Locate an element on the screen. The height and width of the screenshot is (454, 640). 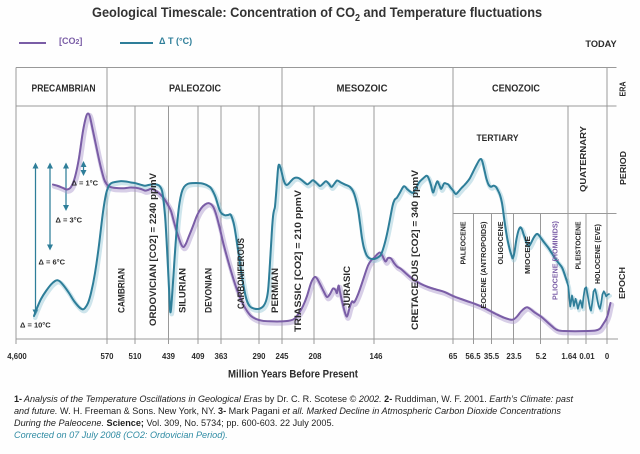
svg-text: 65 is located at coordinates (453, 356).